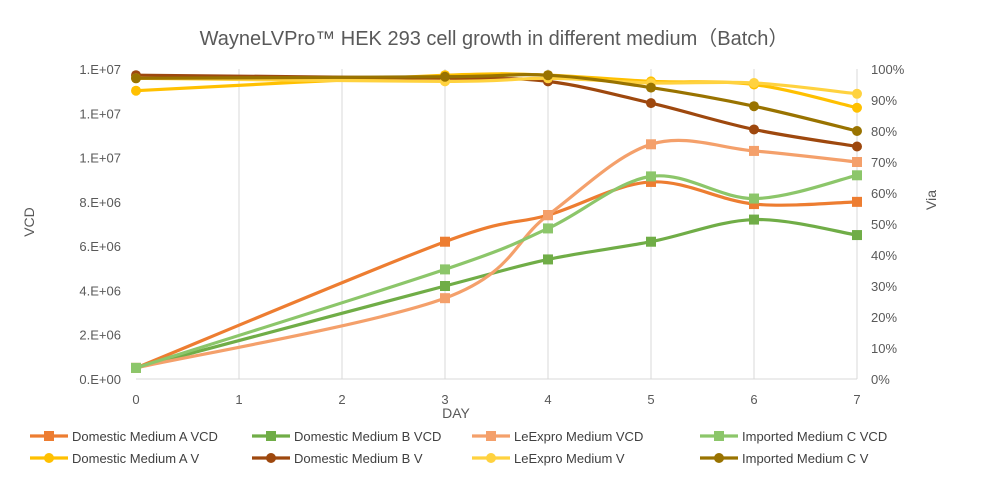 This screenshot has width=988, height=492. I want to click on x-axis-title: DAY, so click(456, 413).